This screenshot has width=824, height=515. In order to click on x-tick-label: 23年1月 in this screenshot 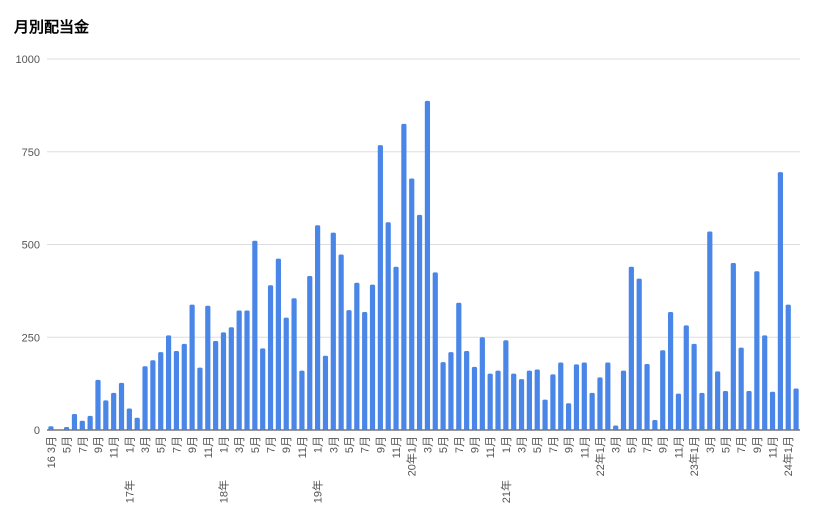, I will do `click(694, 456)`.